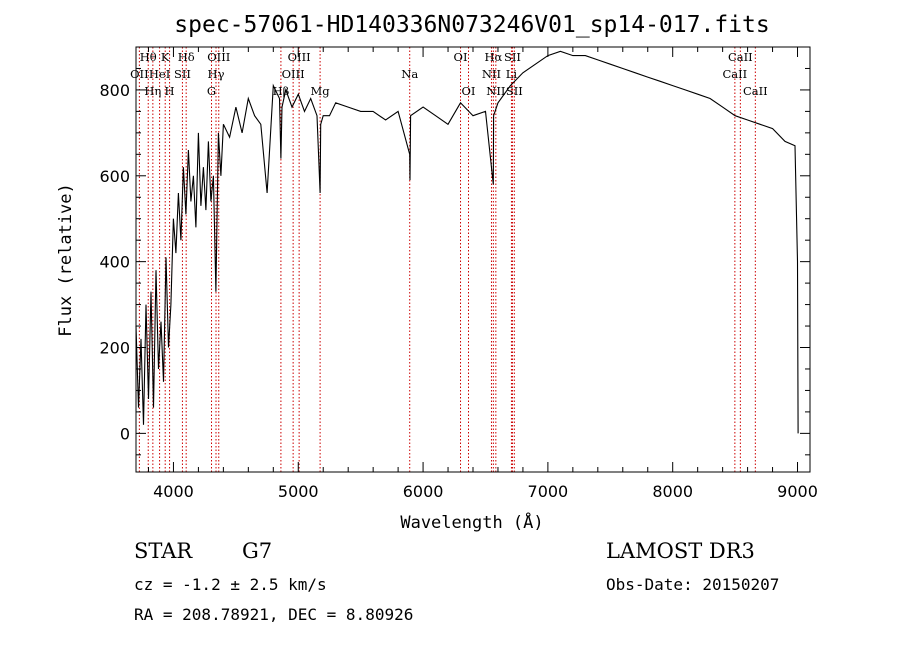 The height and width of the screenshot is (649, 900). I want to click on x-tick-label: 9000, so click(797, 491).